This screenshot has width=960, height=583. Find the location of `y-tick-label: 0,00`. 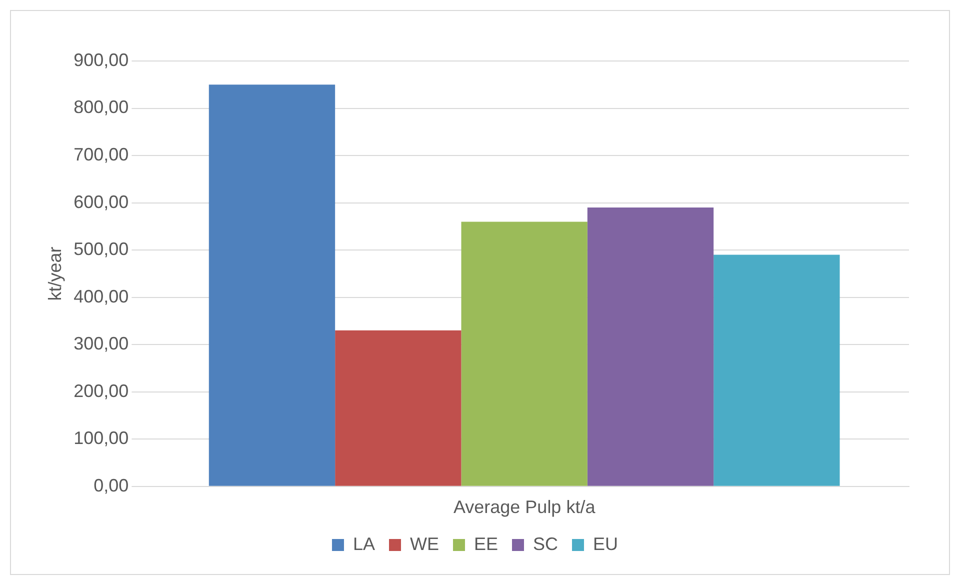

y-tick-label: 0,00 is located at coordinates (111, 485).